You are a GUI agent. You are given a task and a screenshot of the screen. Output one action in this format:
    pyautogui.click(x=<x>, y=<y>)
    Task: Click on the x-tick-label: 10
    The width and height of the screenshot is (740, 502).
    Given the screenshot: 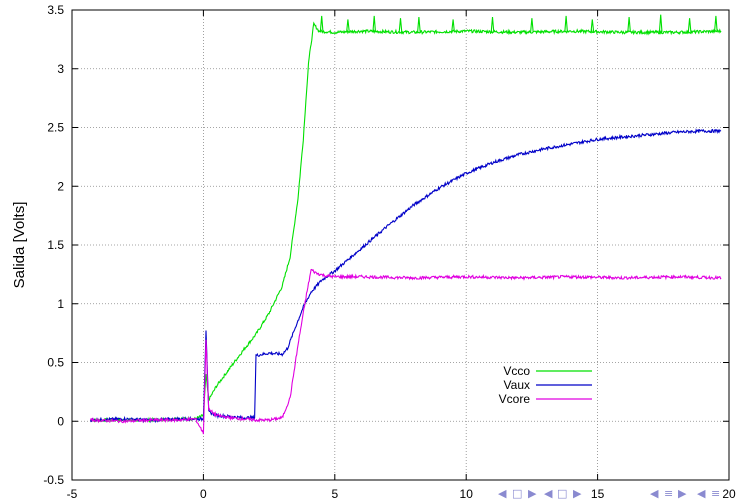 What is the action you would take?
    pyautogui.click(x=467, y=494)
    